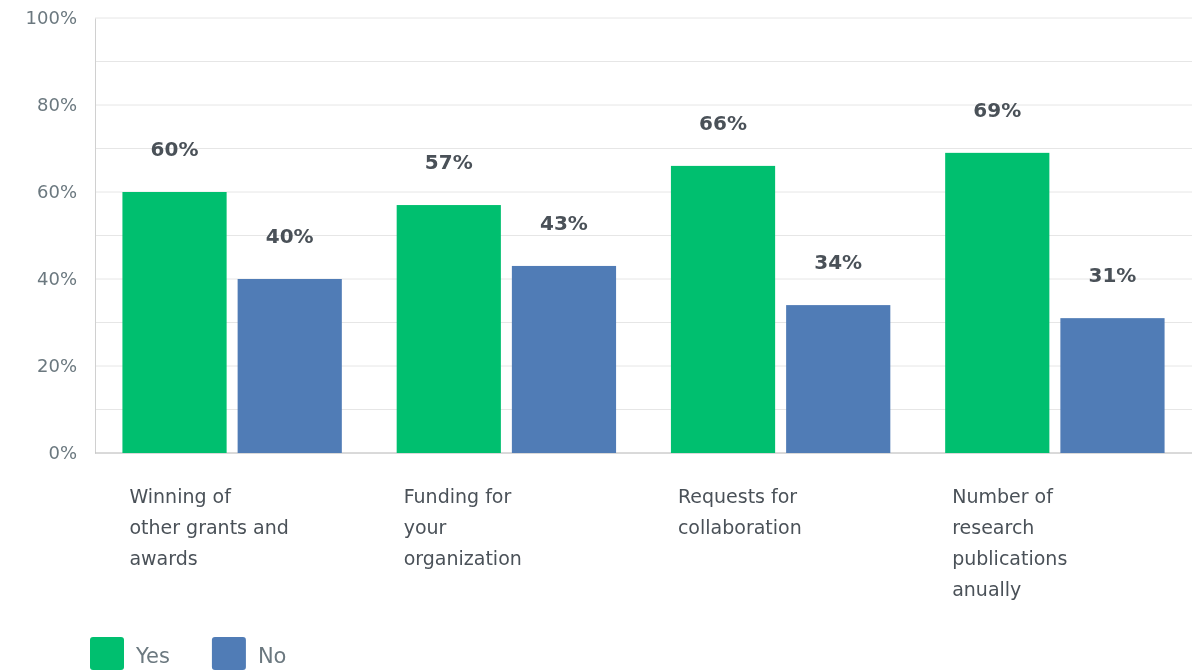 This screenshot has height=670, width=1194. I want to click on y-tick-label: 80%, so click(56, 105).